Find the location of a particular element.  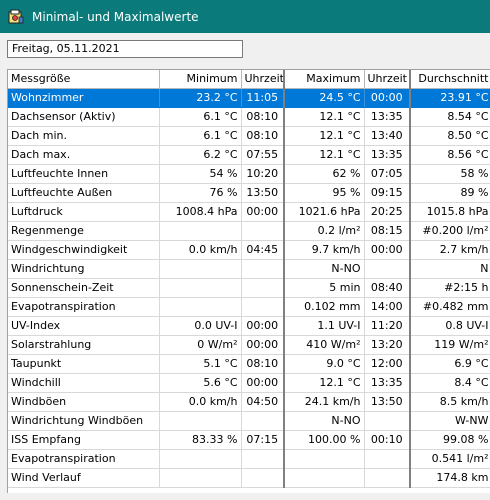

cell-average: 0.541 l/m² is located at coordinates (449, 459).